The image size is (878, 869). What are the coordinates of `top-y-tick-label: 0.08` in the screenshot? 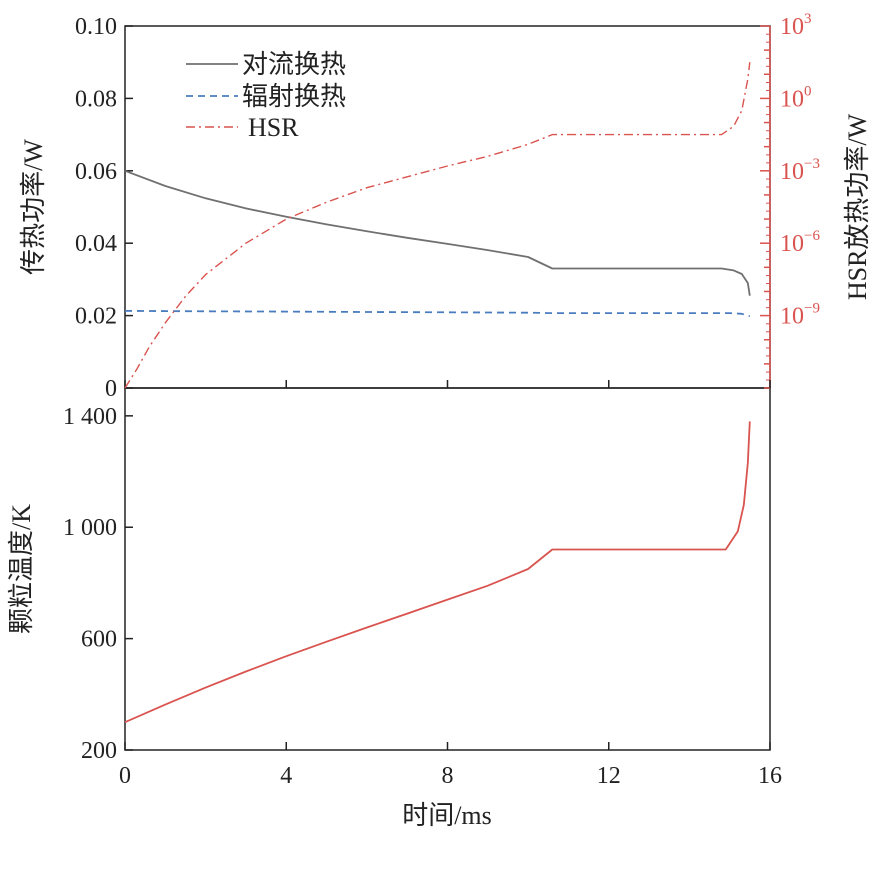 It's located at (96, 99).